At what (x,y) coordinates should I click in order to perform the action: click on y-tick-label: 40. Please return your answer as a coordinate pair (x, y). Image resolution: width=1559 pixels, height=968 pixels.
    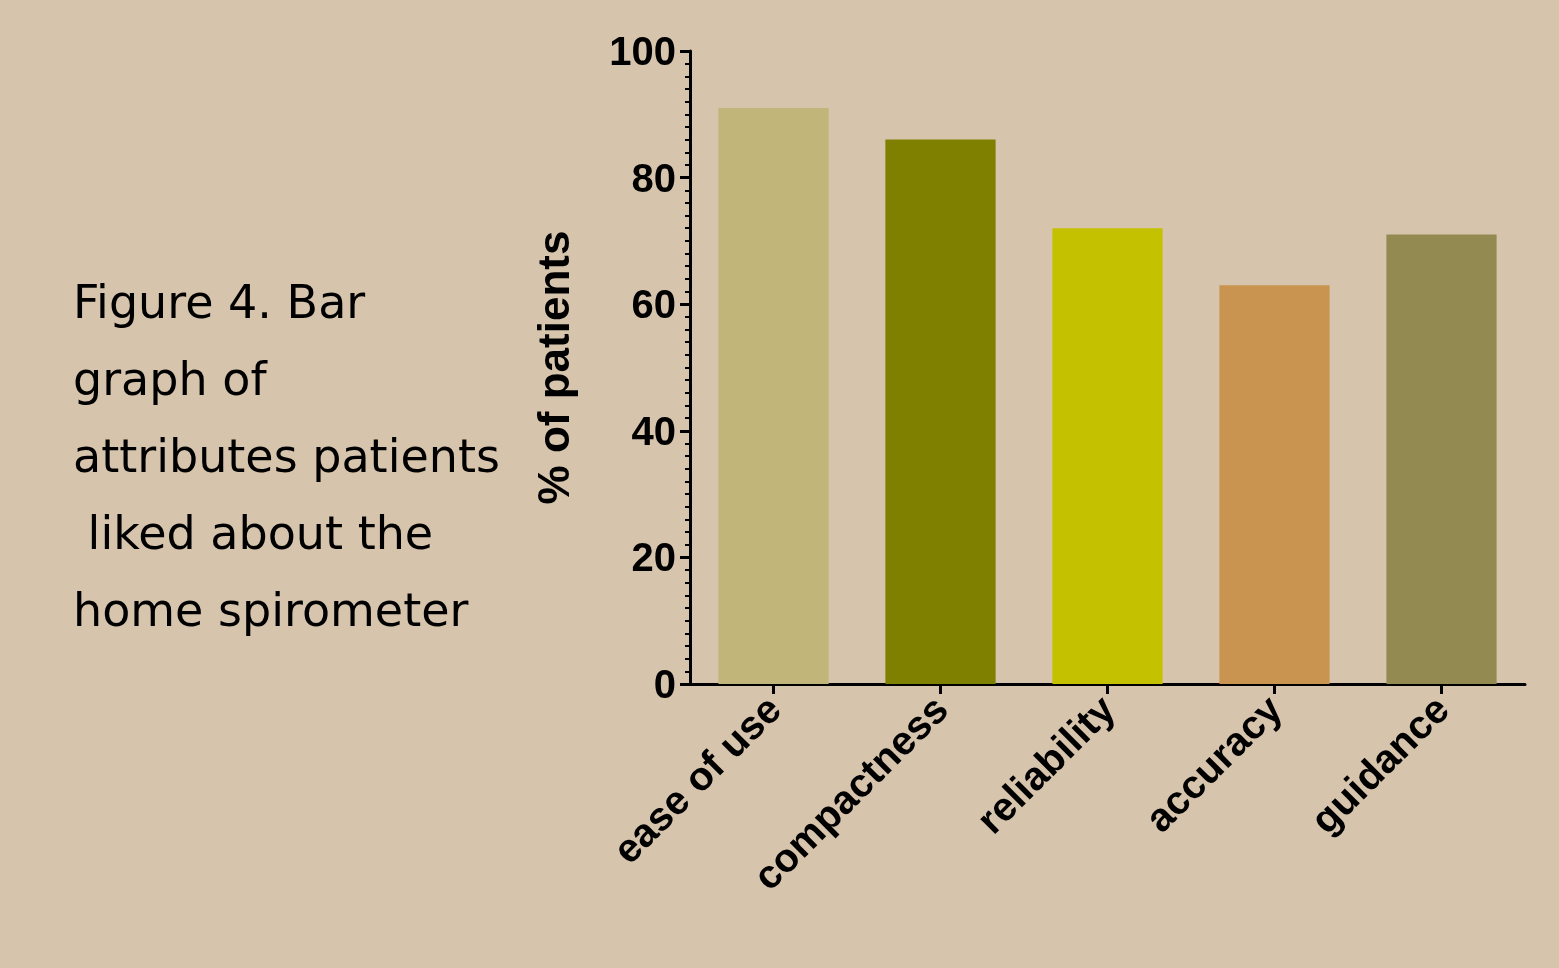
    Looking at the image, I should click on (653, 430).